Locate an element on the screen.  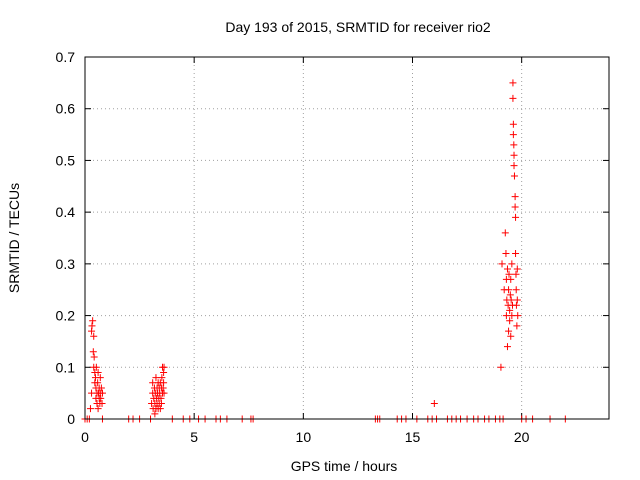
y-tick-labels: 0 0.1 0.2 0.3 0.4 0.5 0.6 0.7 is located at coordinates (66, 238).